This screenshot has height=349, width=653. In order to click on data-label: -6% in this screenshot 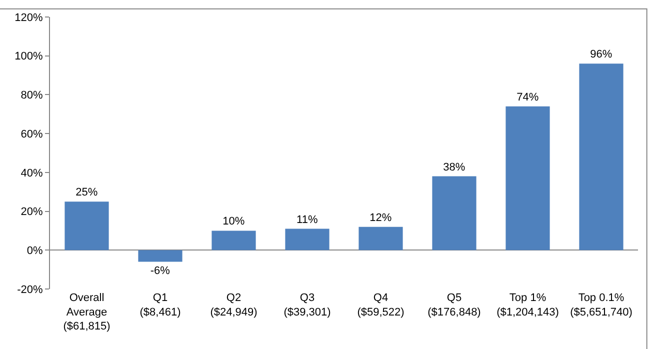, I will do `click(160, 270)`.